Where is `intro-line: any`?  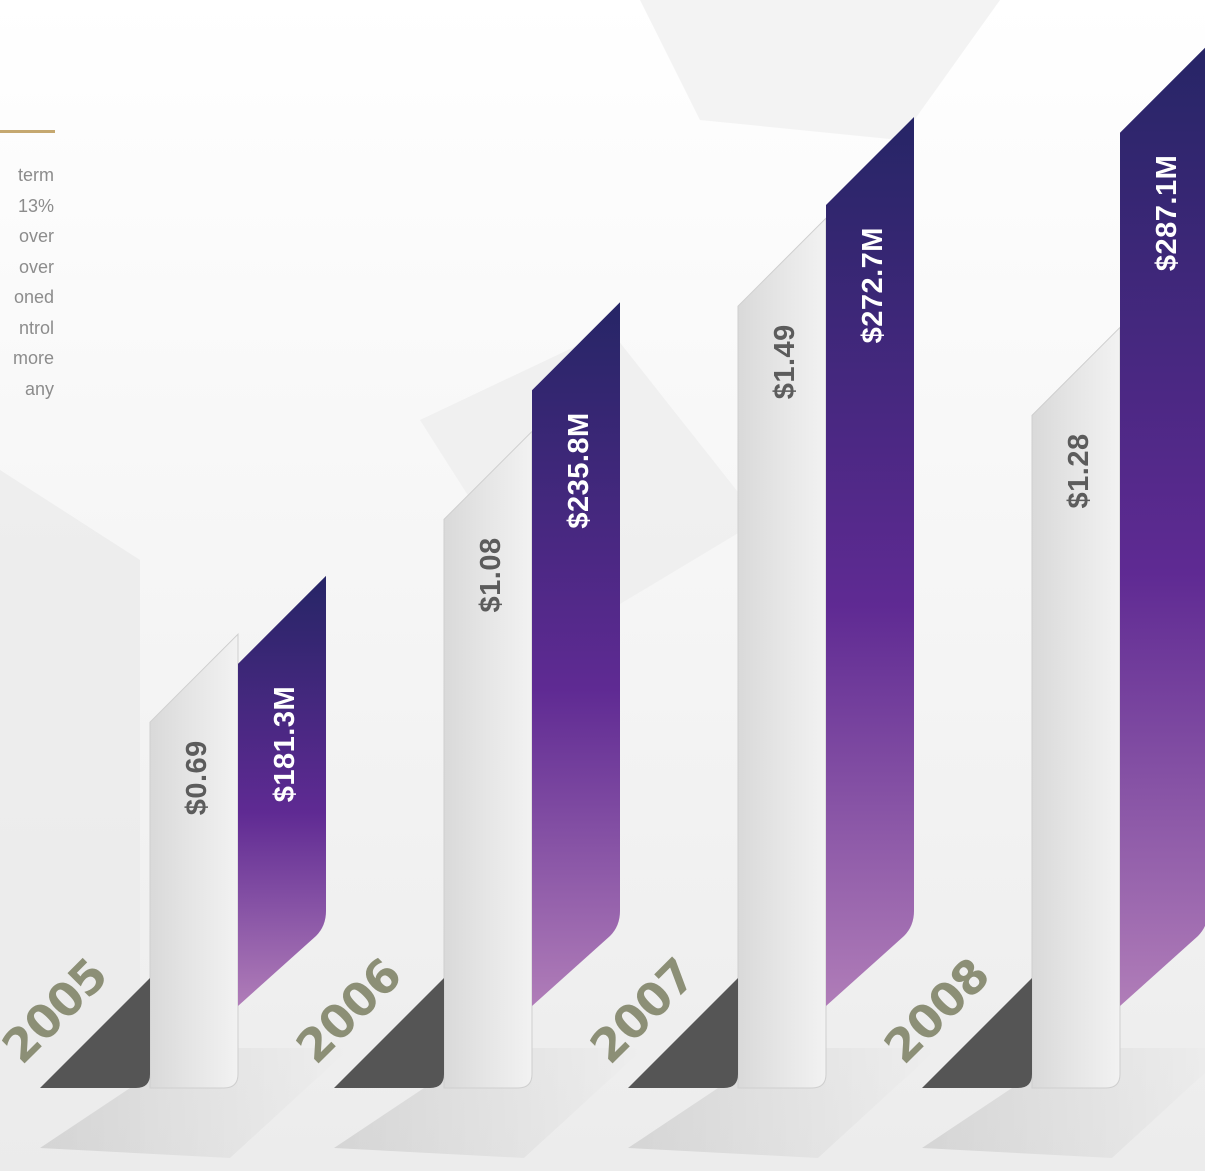
intro-line: any is located at coordinates (39, 388).